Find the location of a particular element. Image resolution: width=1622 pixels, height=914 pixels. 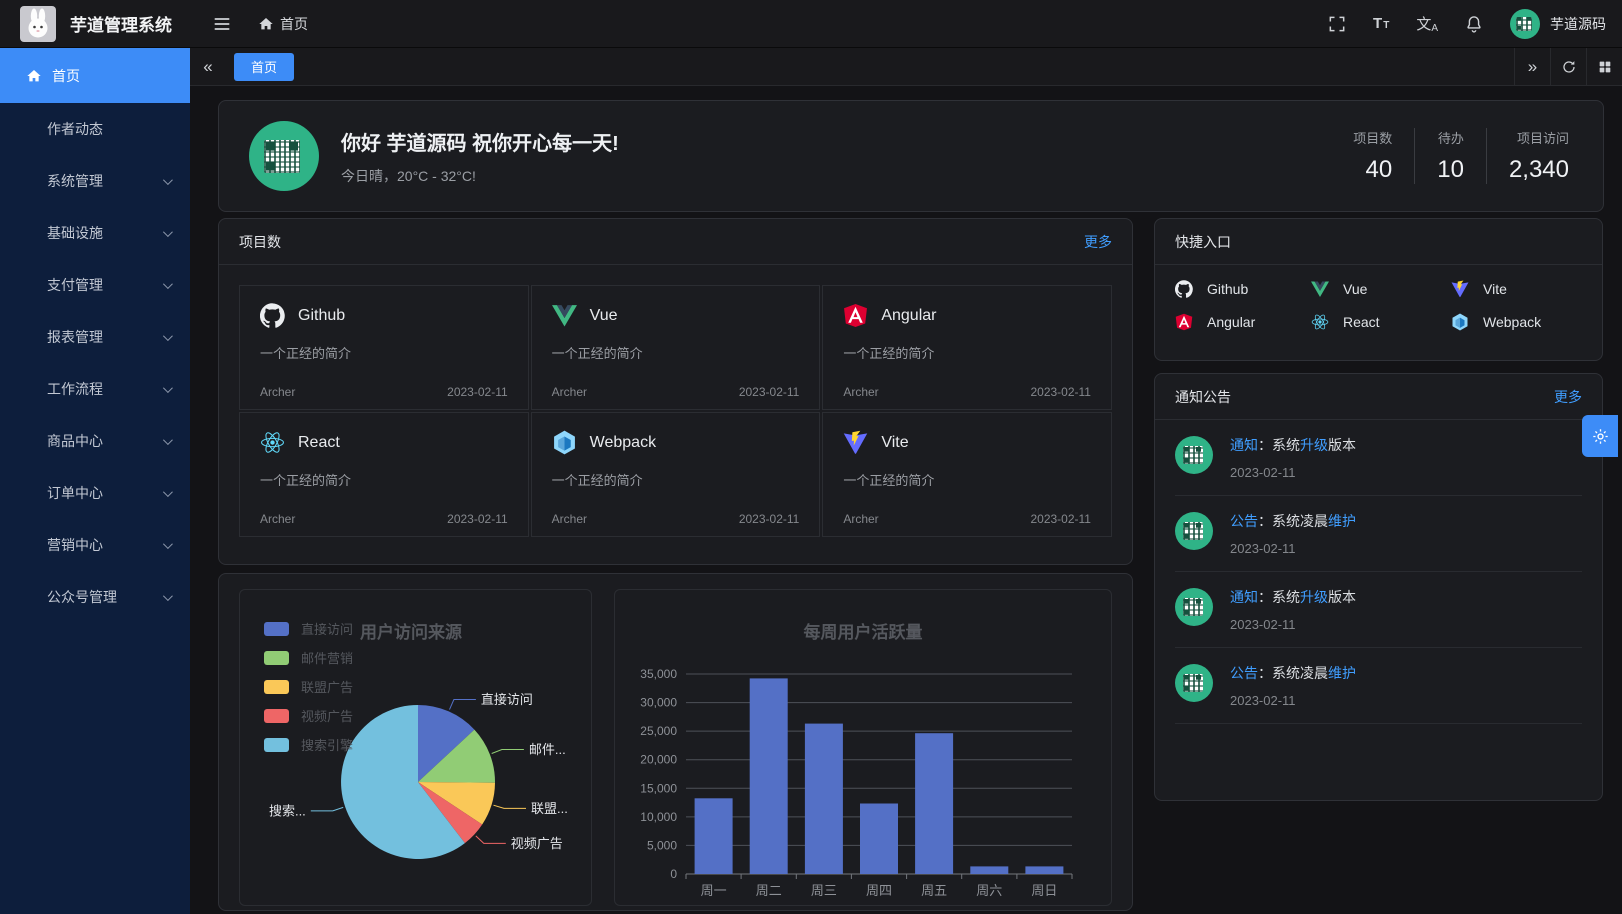

shortcut-label: Github is located at coordinates (1228, 289).